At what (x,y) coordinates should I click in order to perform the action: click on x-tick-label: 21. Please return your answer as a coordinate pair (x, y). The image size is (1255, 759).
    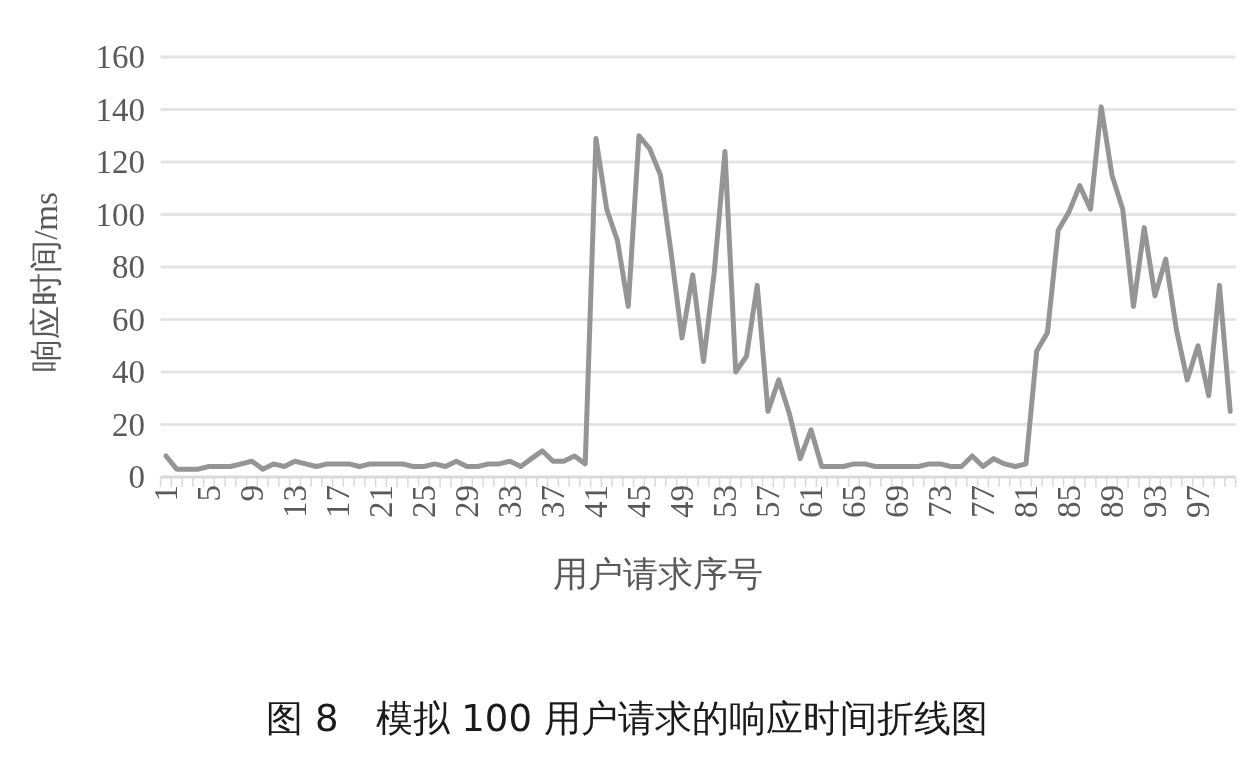
    Looking at the image, I should click on (380, 501).